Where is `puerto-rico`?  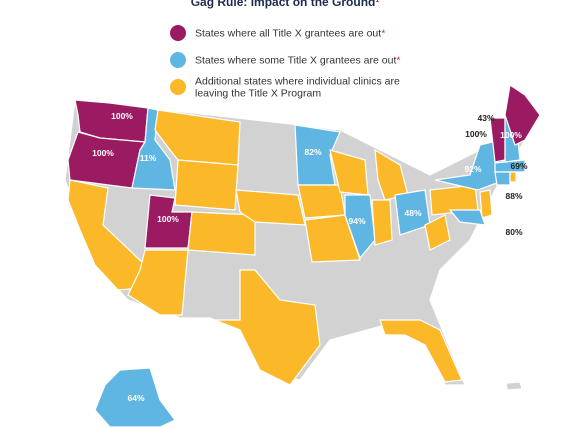 puerto-rico is located at coordinates (514, 386).